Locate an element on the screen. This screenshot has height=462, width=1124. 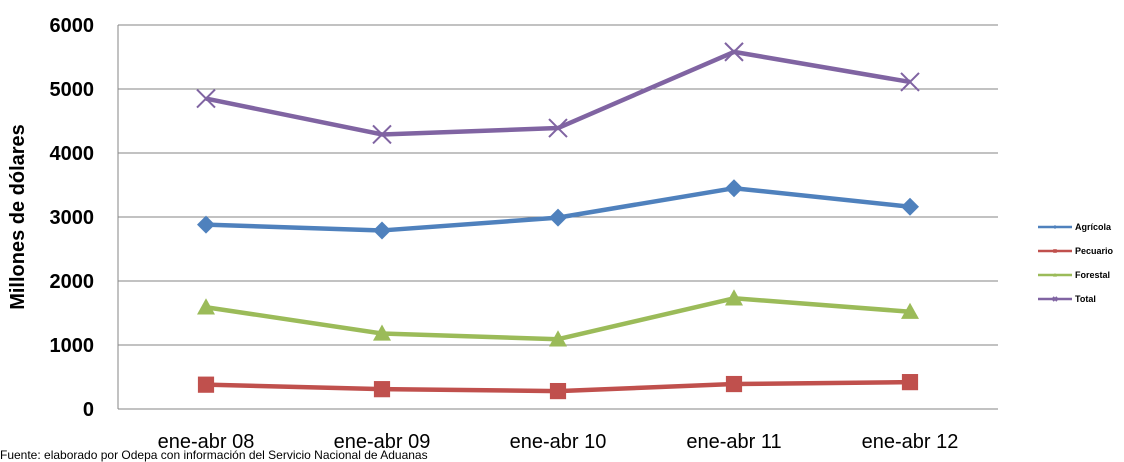
series-total is located at coordinates (558, 93).